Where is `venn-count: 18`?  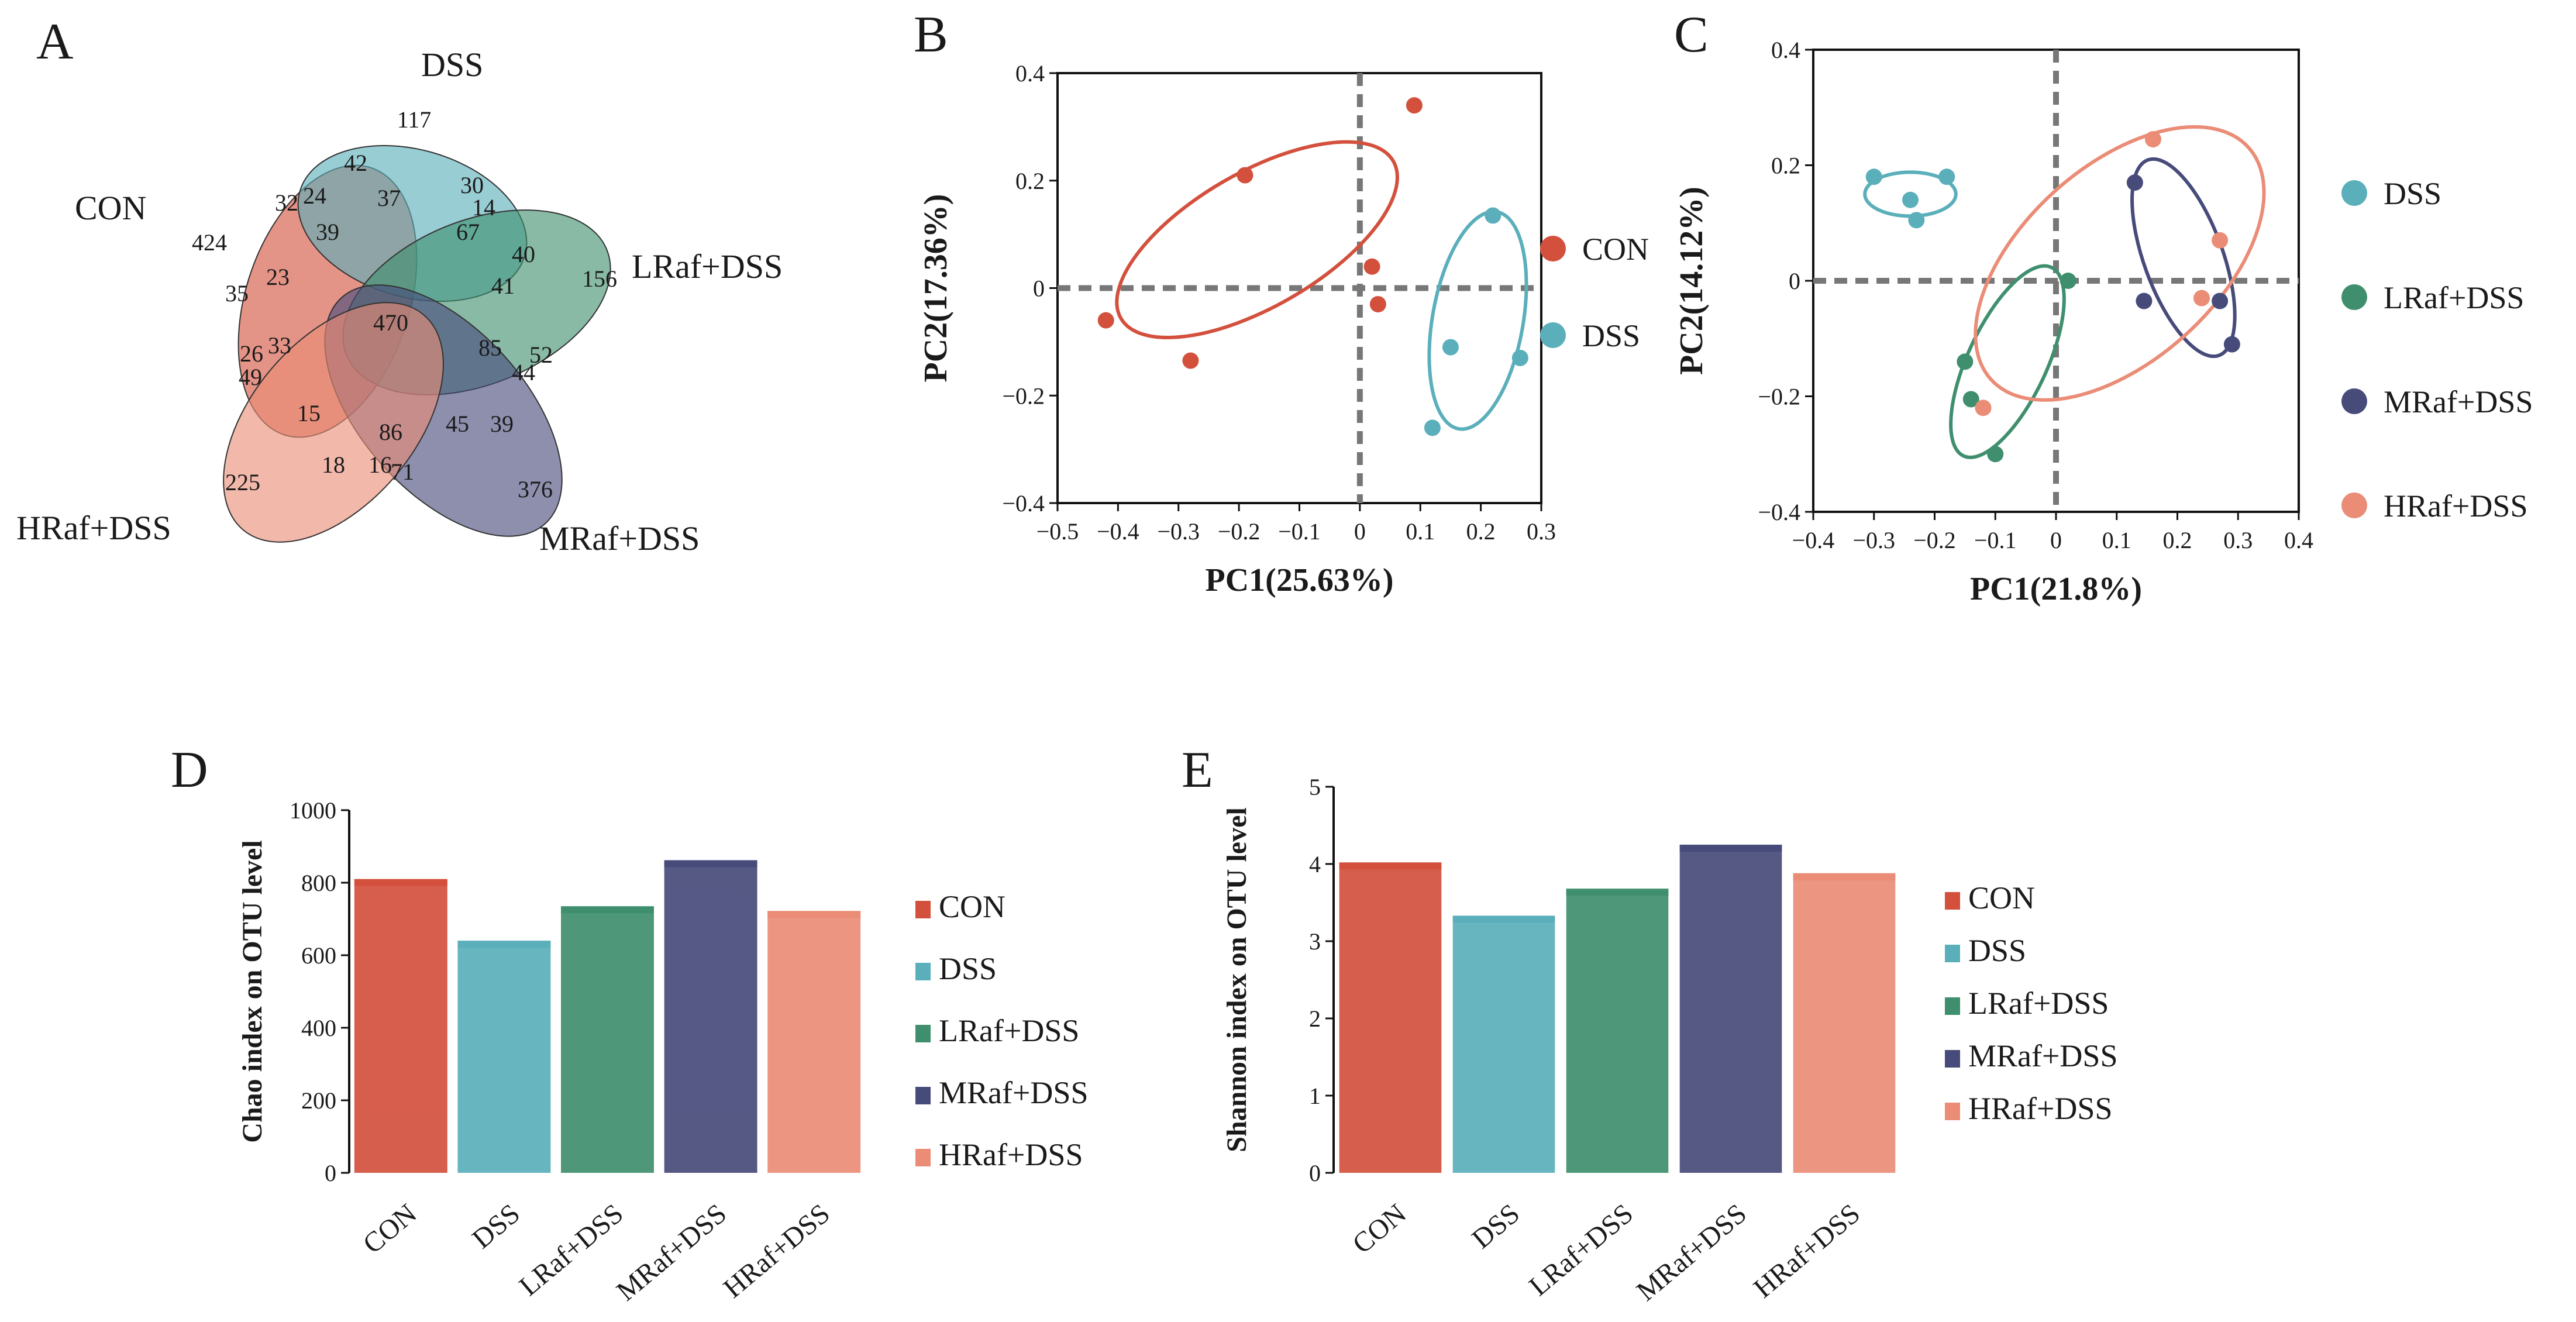 venn-count: 18 is located at coordinates (333, 465).